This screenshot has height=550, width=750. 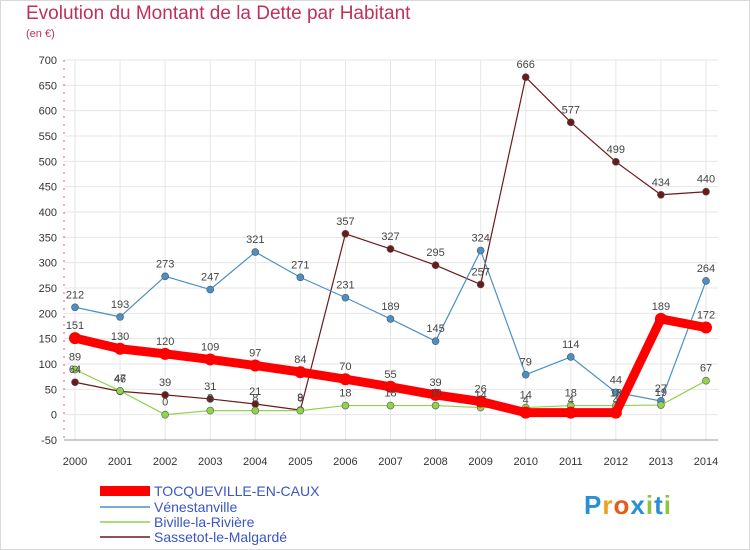 What do you see at coordinates (300, 462) in the screenshot?
I see `x-tick-label: 2005` at bounding box center [300, 462].